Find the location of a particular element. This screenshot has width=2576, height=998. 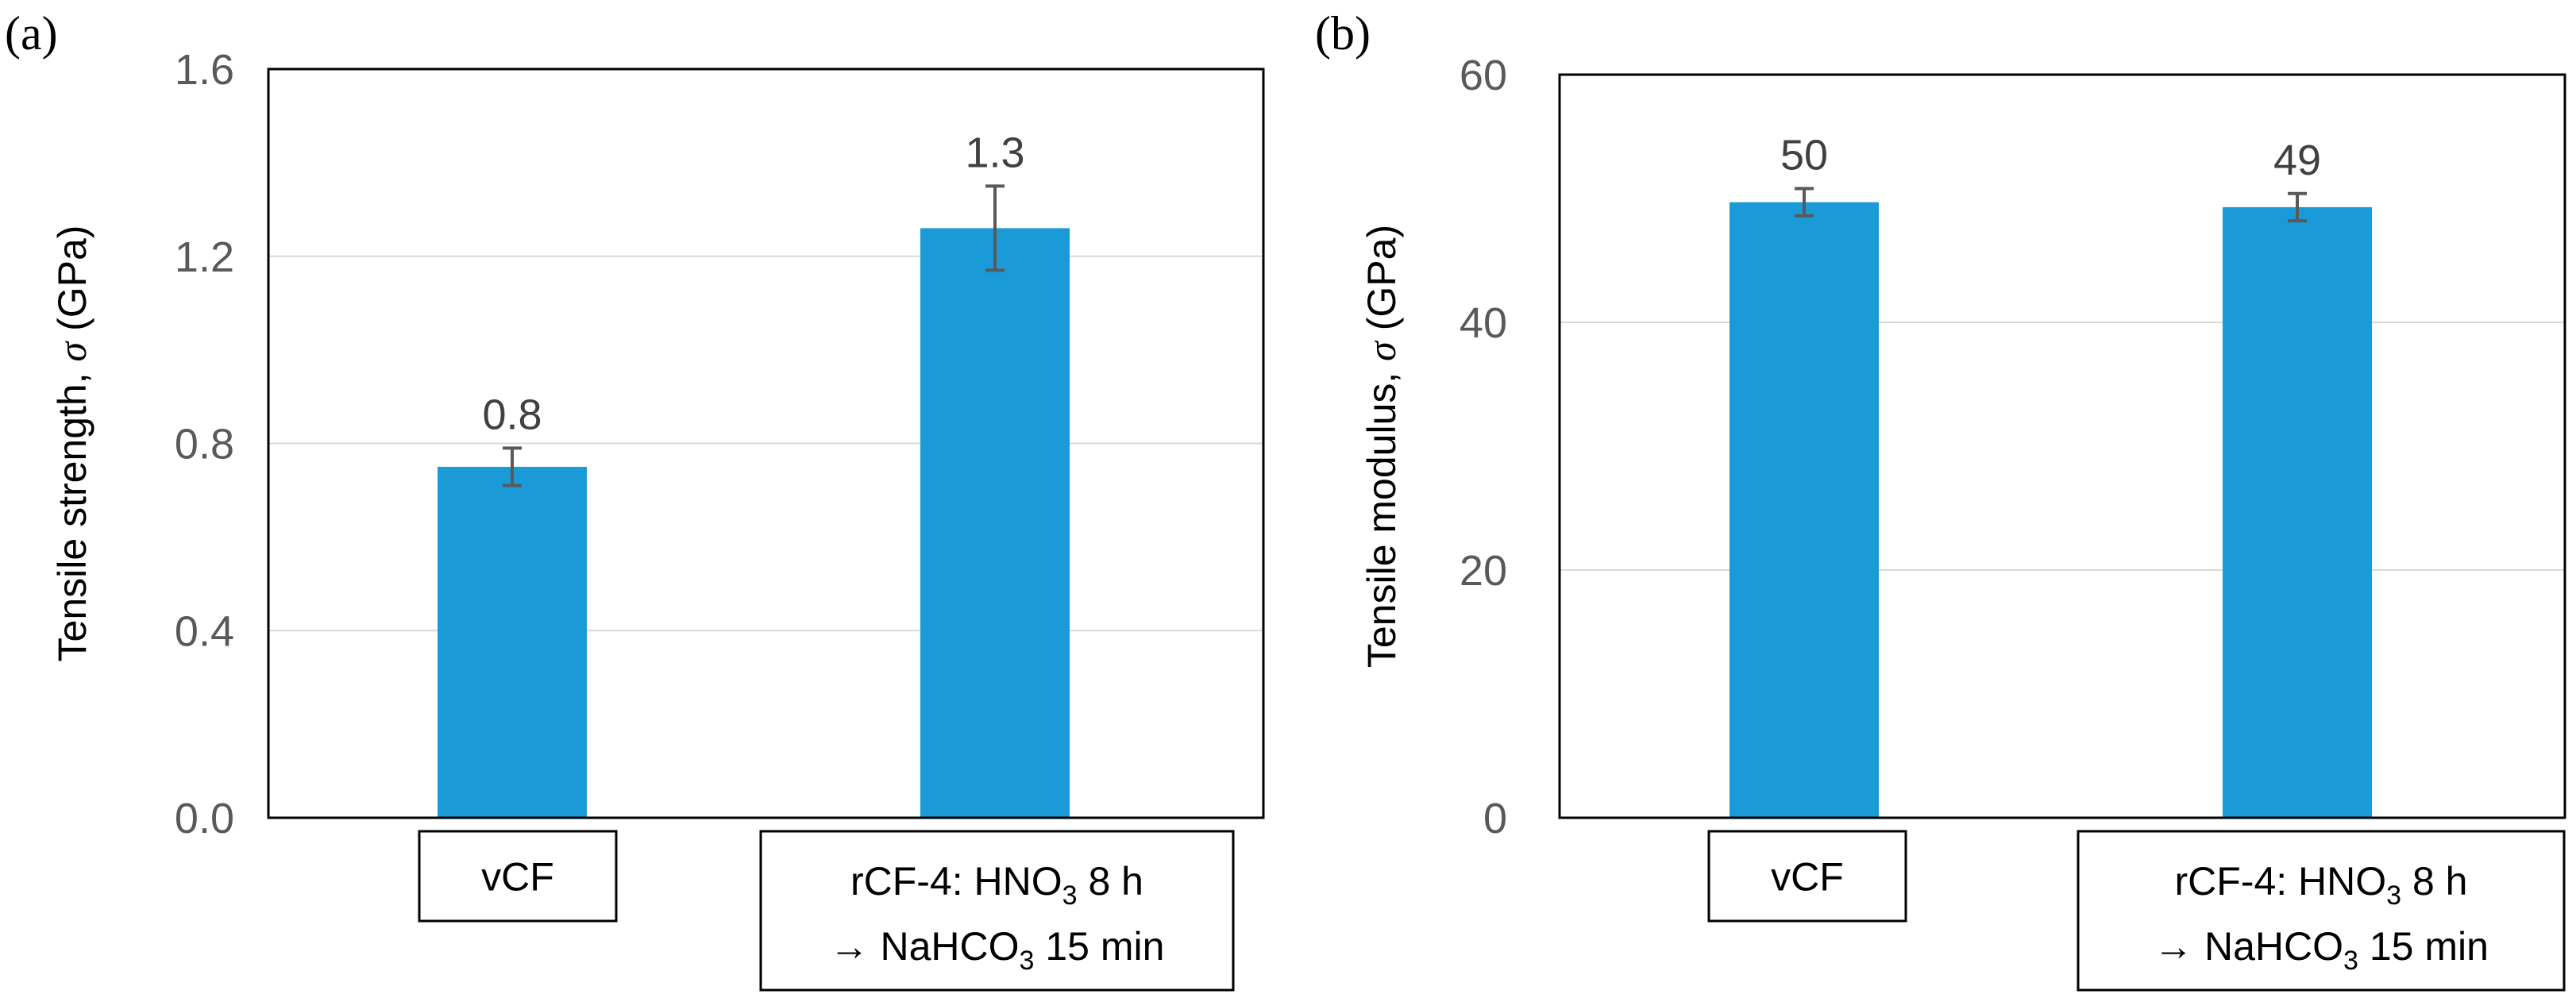

y-tick-label: 20 is located at coordinates (1483, 571).